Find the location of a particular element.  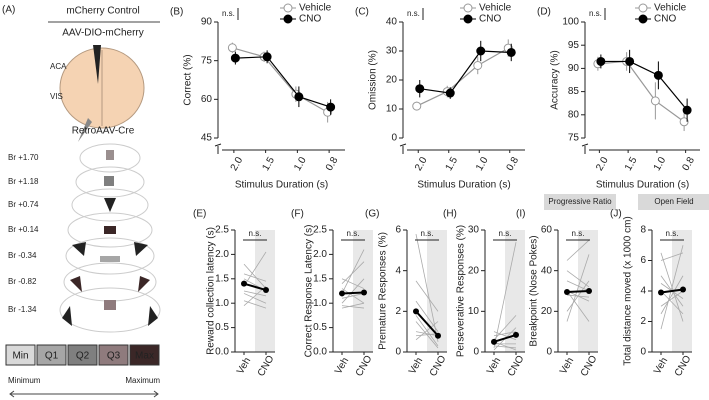

header-box is located at coordinates (580, 202).